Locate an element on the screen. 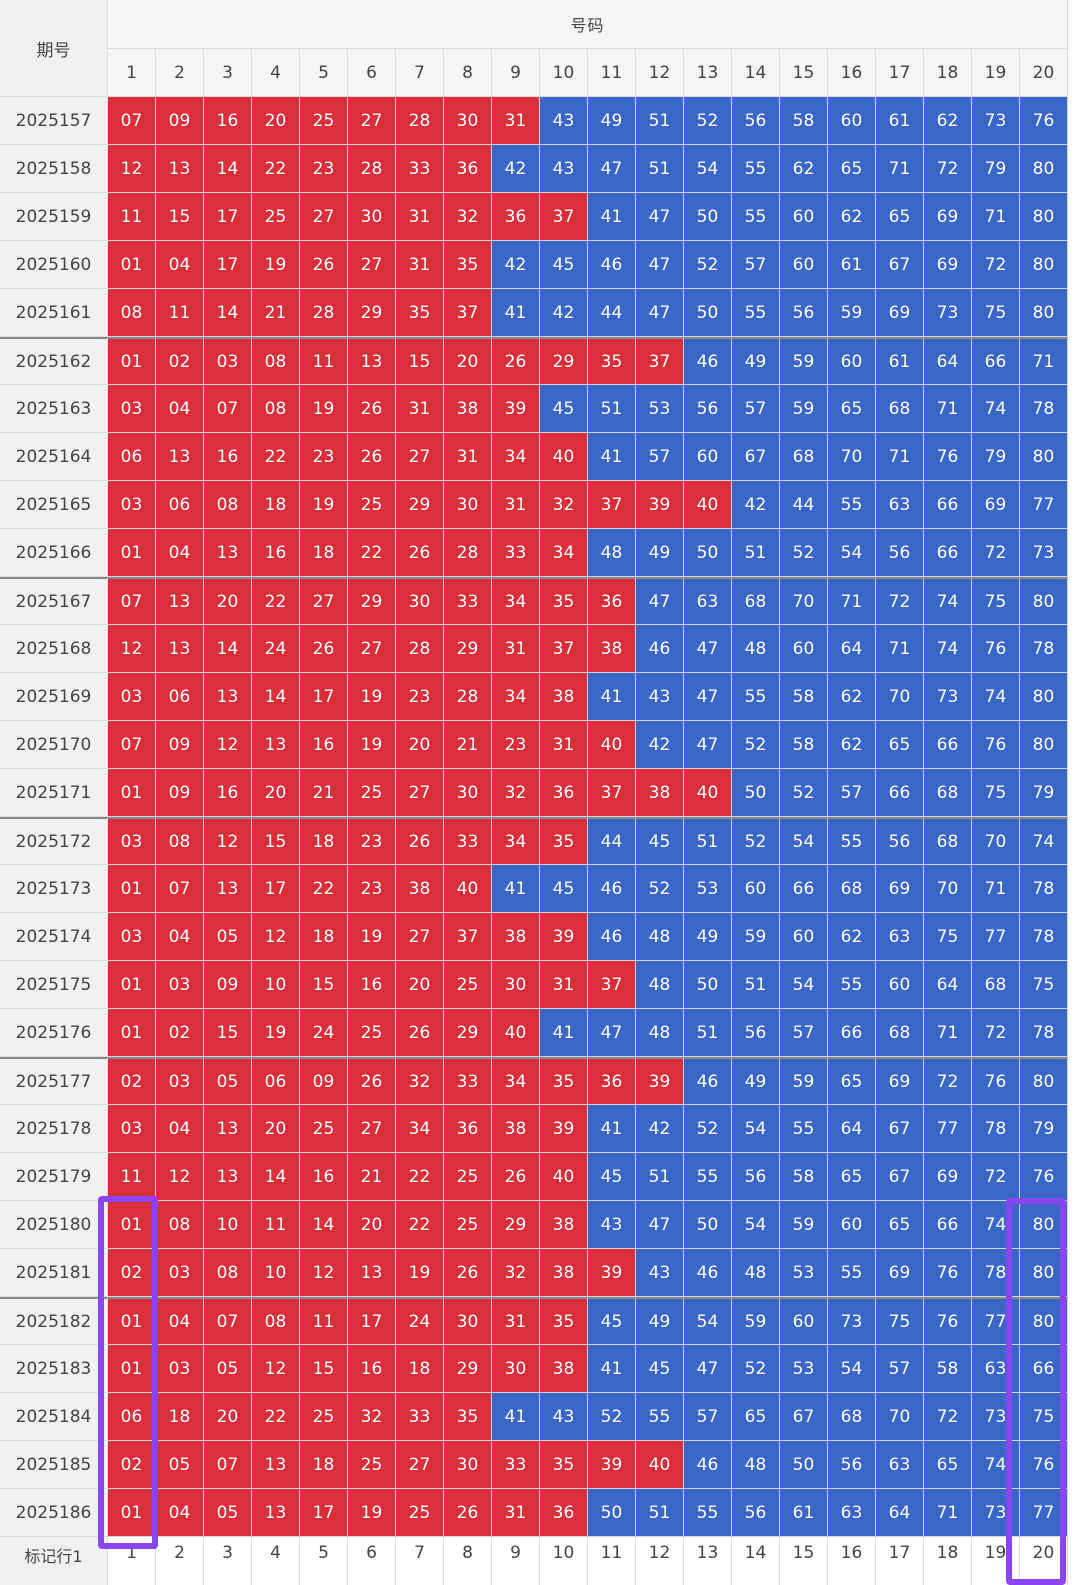 The image size is (1080, 1585). number-cell: 43 is located at coordinates (612, 1225).